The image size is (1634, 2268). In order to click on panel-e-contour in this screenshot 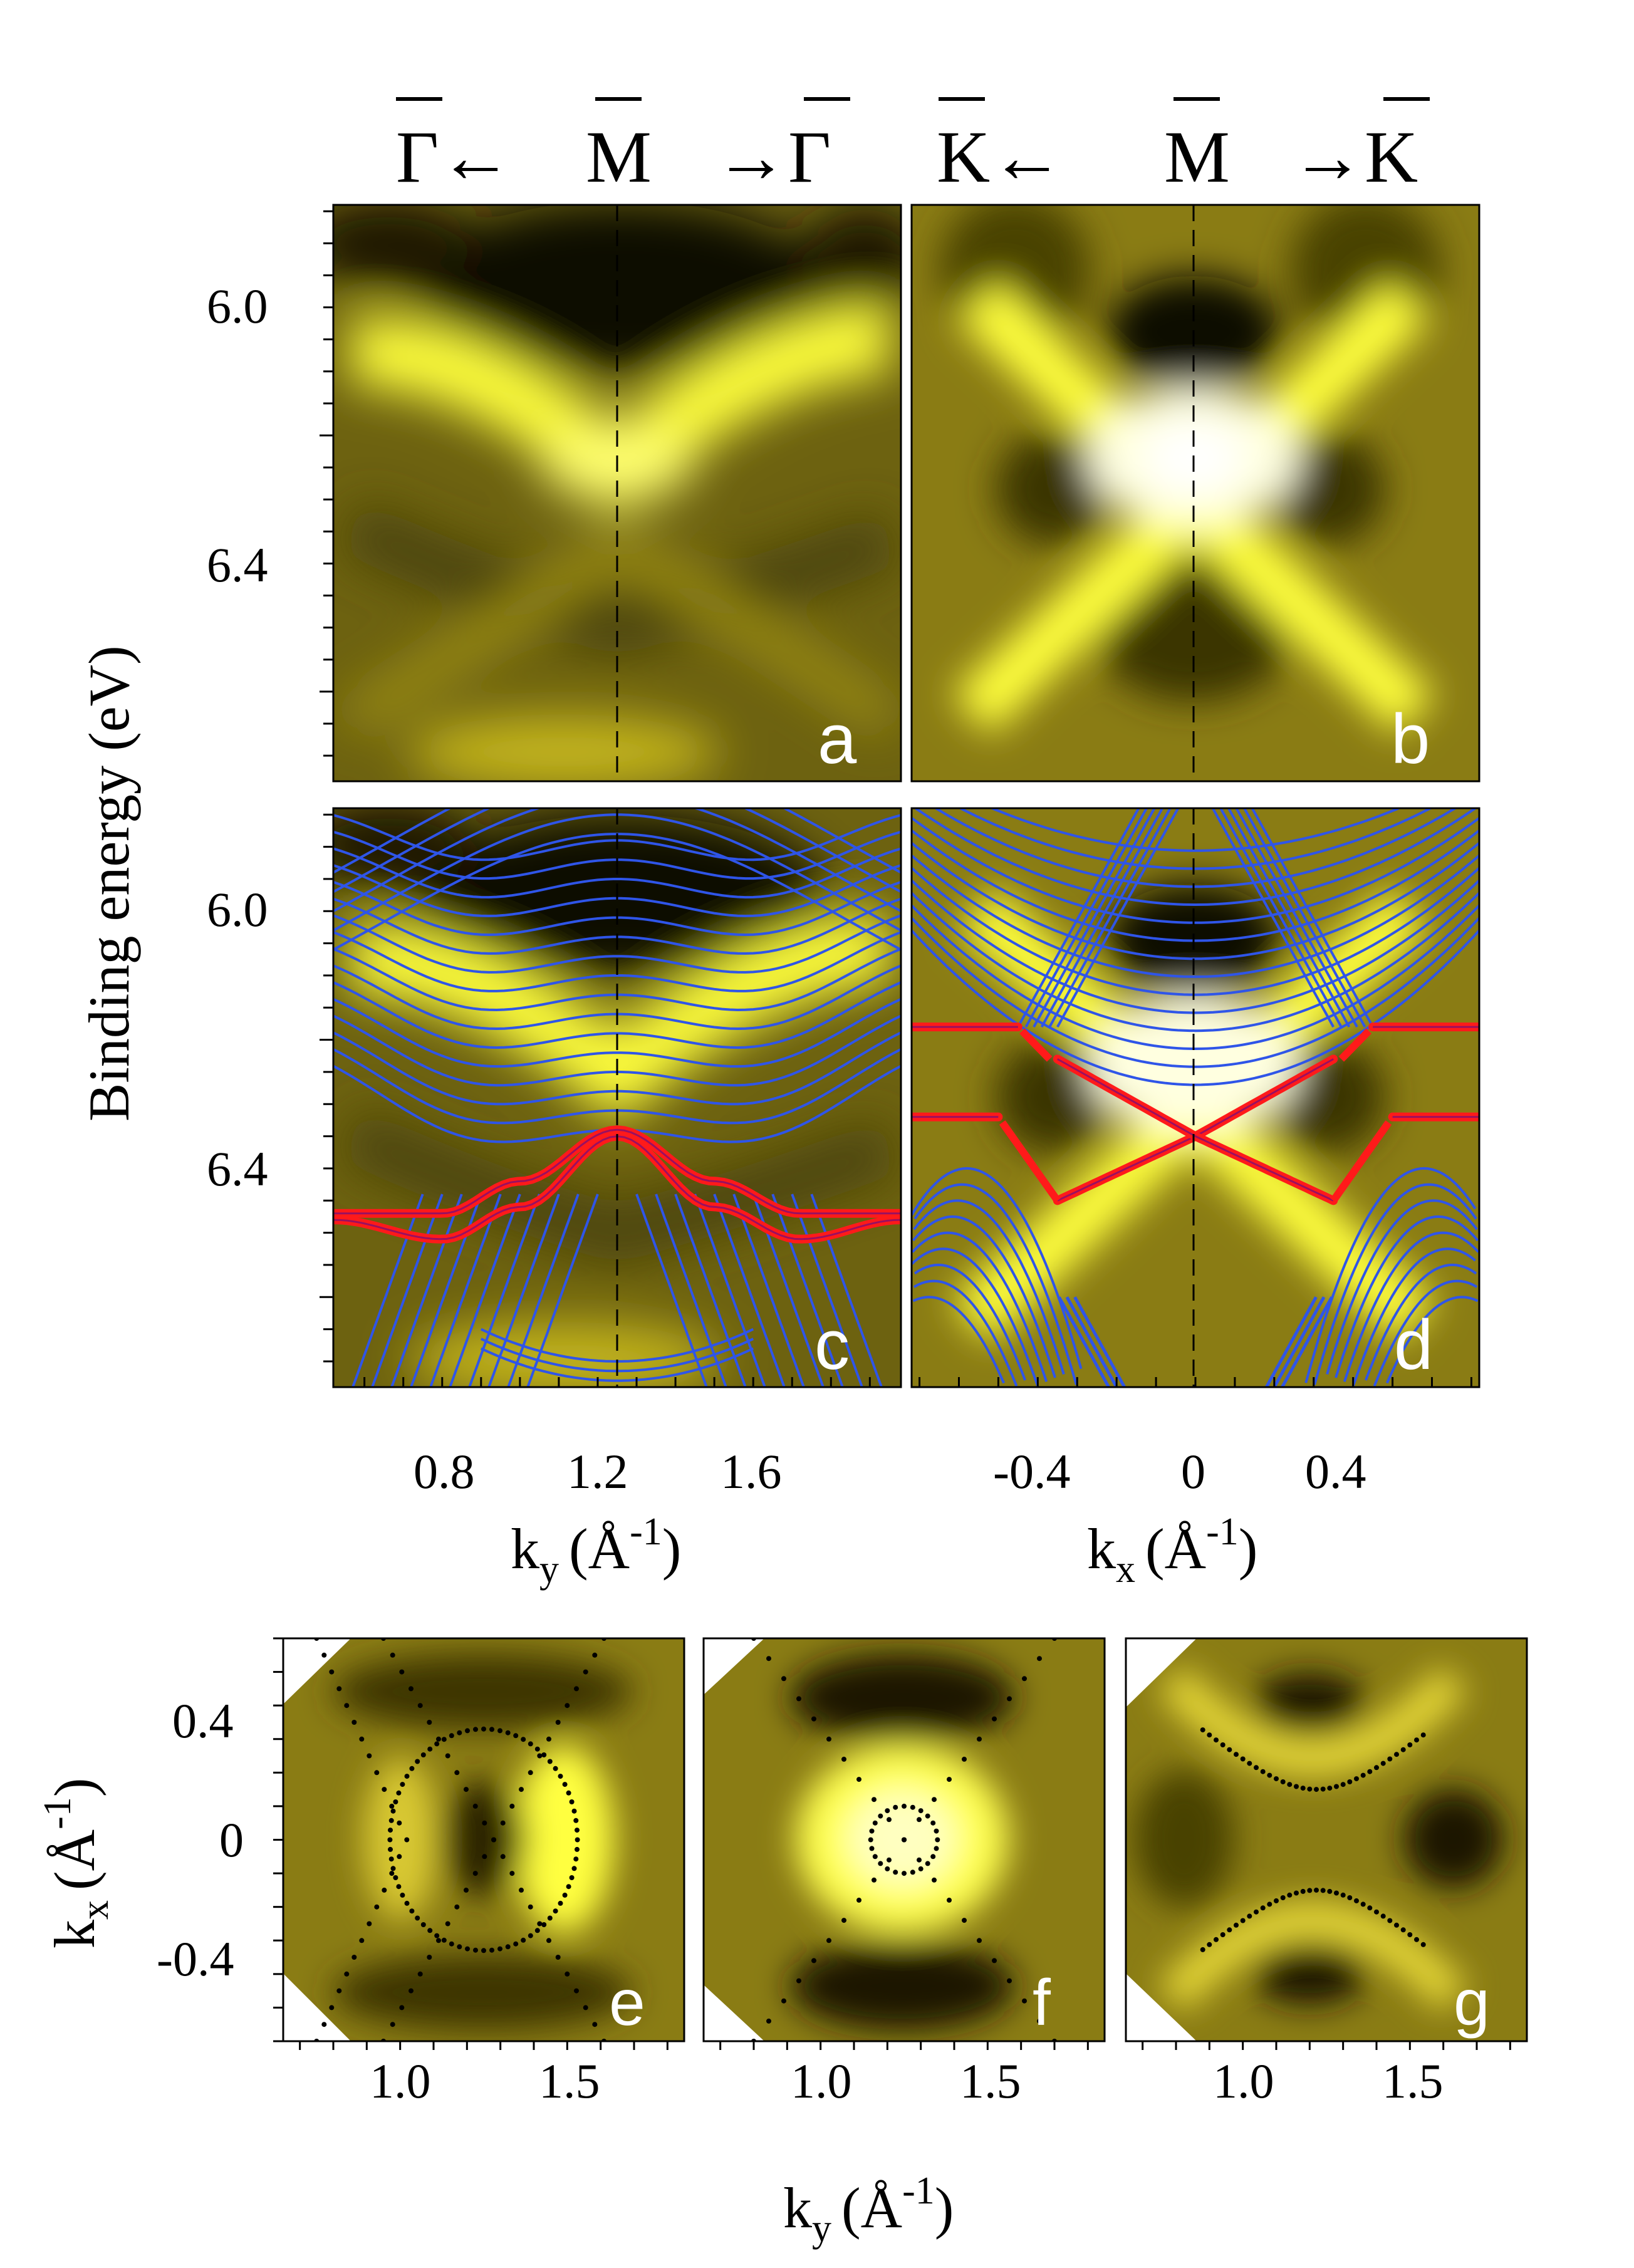, I will do `click(460, 1840)`.